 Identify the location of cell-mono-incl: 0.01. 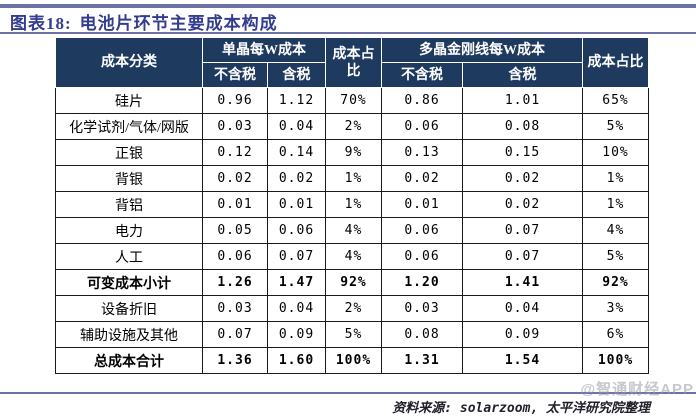
(296, 204).